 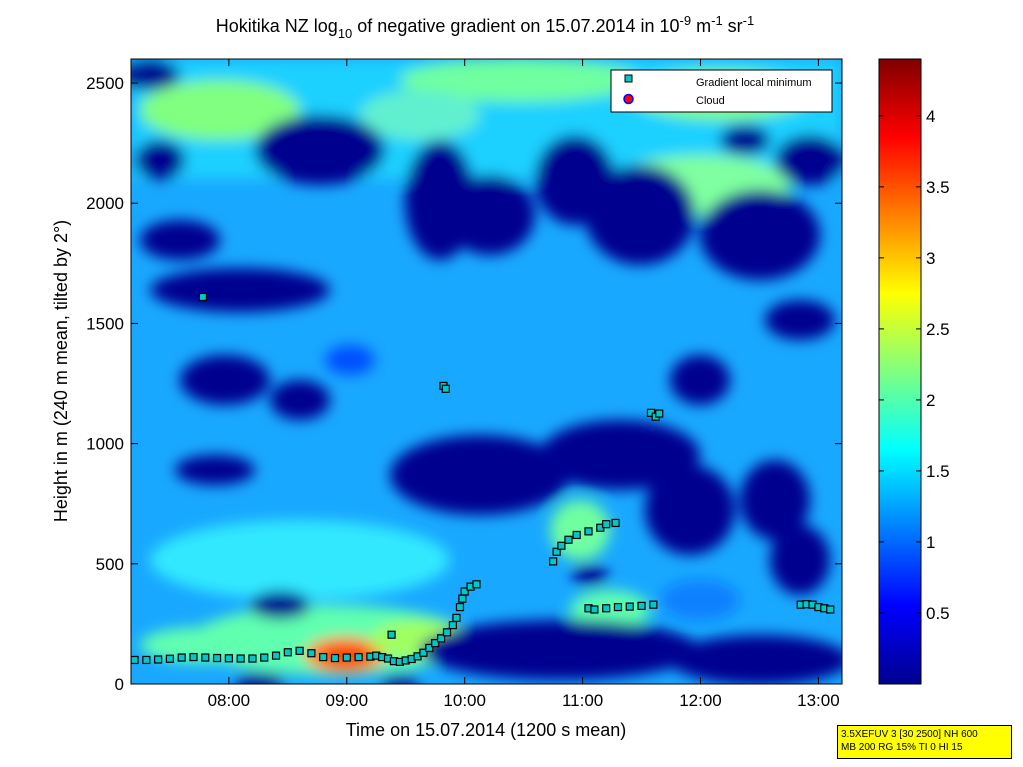 I want to click on x-tick-label: 10:00, so click(x=464, y=700).